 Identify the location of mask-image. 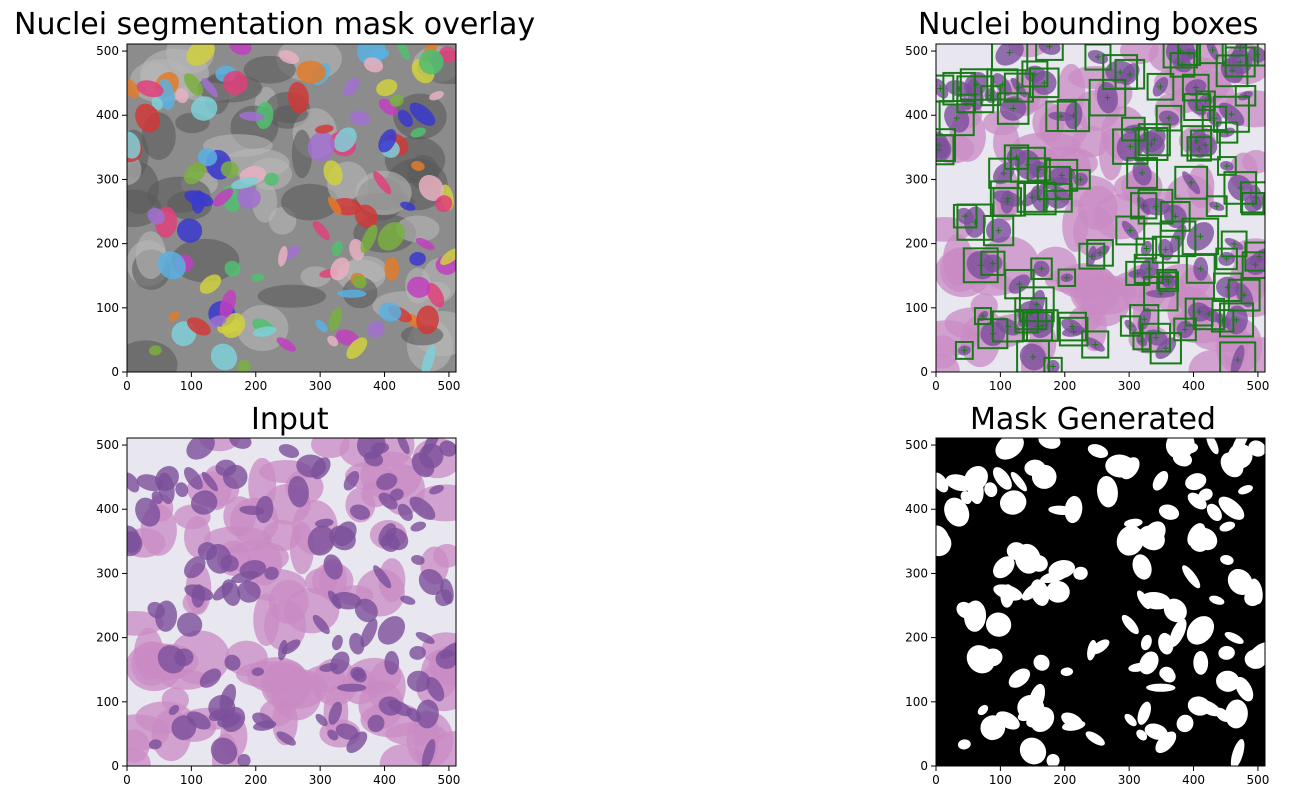
(1100, 602).